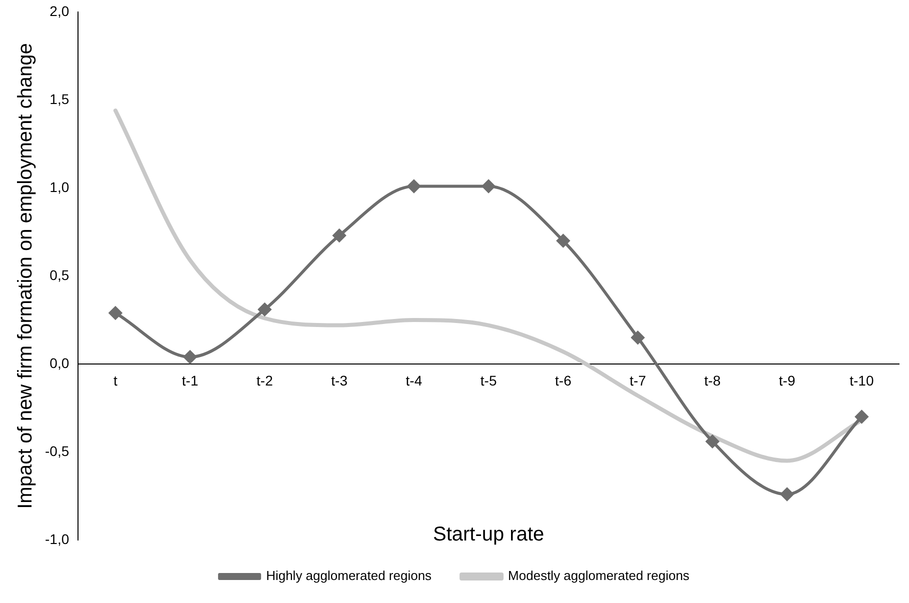 This screenshot has width=909, height=603. What do you see at coordinates (60, 98) in the screenshot?
I see `y-tick-label: 1,5` at bounding box center [60, 98].